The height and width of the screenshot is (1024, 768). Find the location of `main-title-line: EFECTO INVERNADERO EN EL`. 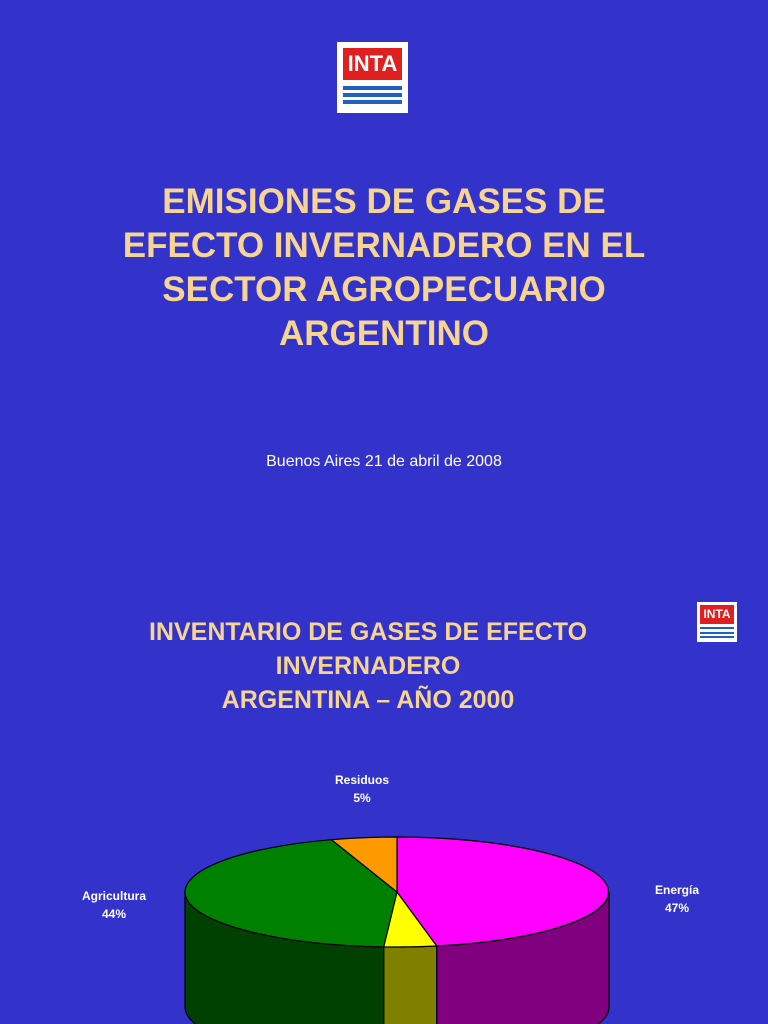

main-title-line: EFECTO INVERNADERO EN EL is located at coordinates (384, 245).